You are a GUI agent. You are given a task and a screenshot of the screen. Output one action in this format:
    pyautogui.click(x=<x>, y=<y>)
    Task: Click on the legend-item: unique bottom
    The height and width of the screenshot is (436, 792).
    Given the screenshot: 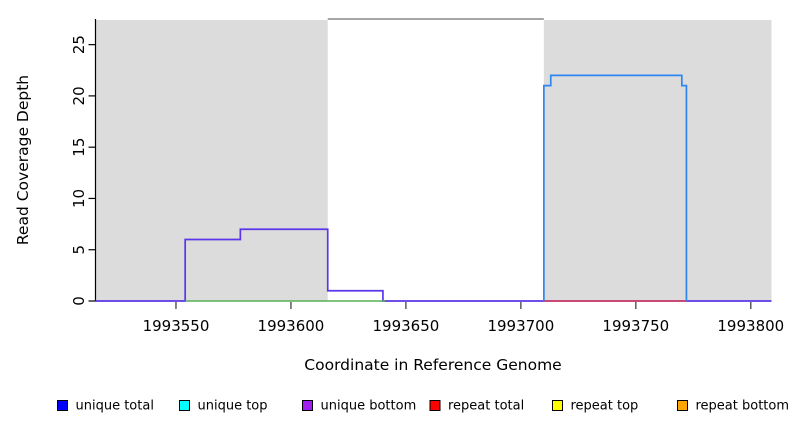 What is the action you would take?
    pyautogui.click(x=359, y=406)
    